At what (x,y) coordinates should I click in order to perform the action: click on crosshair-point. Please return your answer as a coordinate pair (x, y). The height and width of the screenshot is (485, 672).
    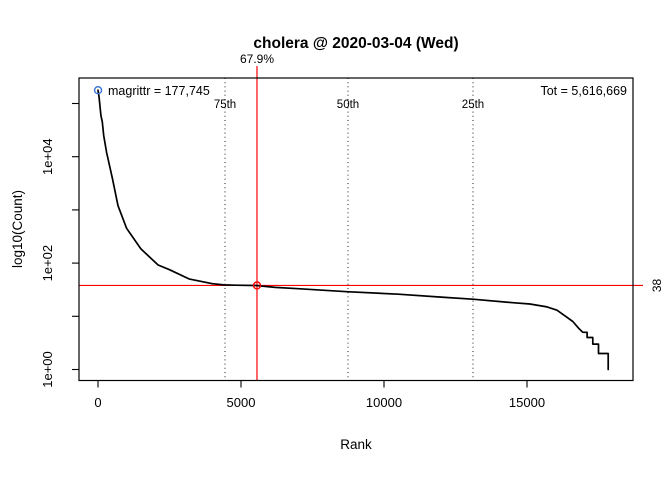
    Looking at the image, I should click on (257, 285).